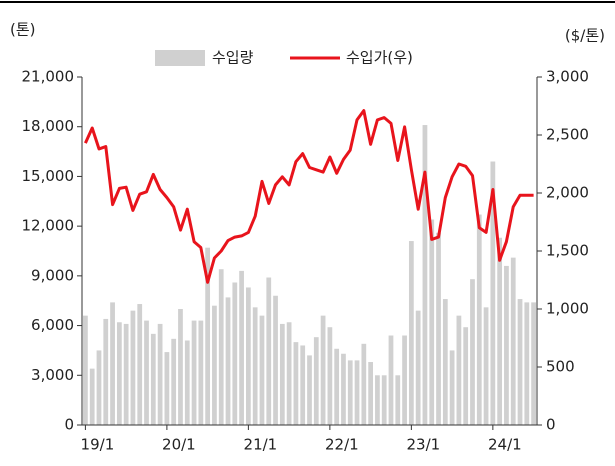 The width and height of the screenshot is (615, 466). Describe the element at coordinates (52, 325) in the screenshot. I see `y-tick-label: 6,000` at that location.